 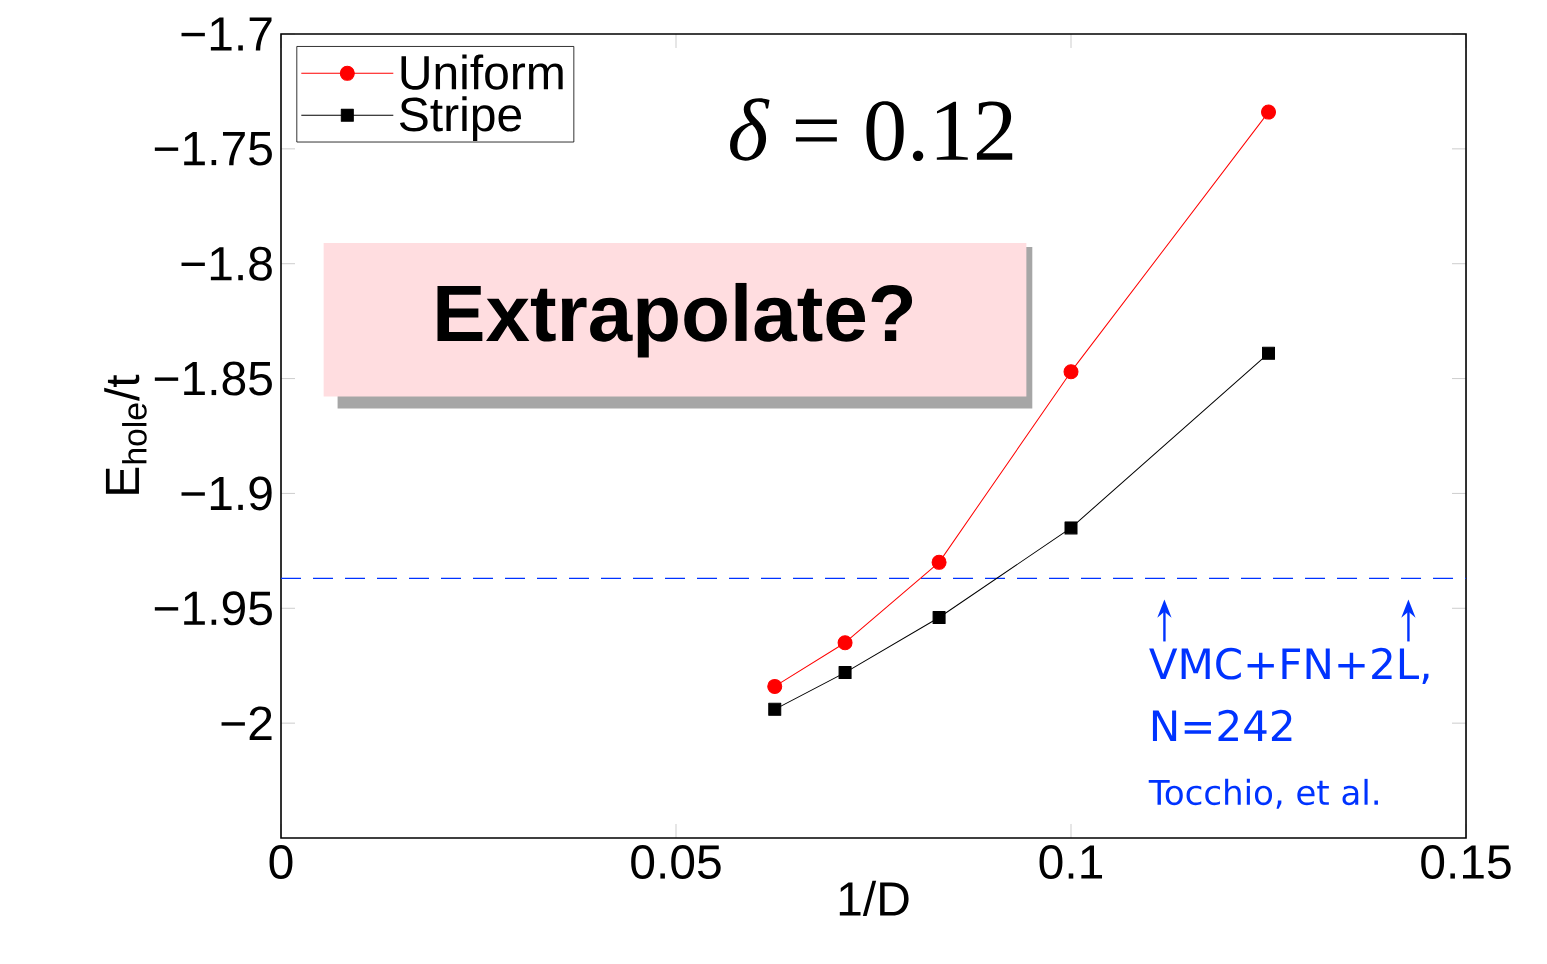 What do you see at coordinates (1263, 793) in the screenshot?
I see `annotation: Tocchio, et al.` at bounding box center [1263, 793].